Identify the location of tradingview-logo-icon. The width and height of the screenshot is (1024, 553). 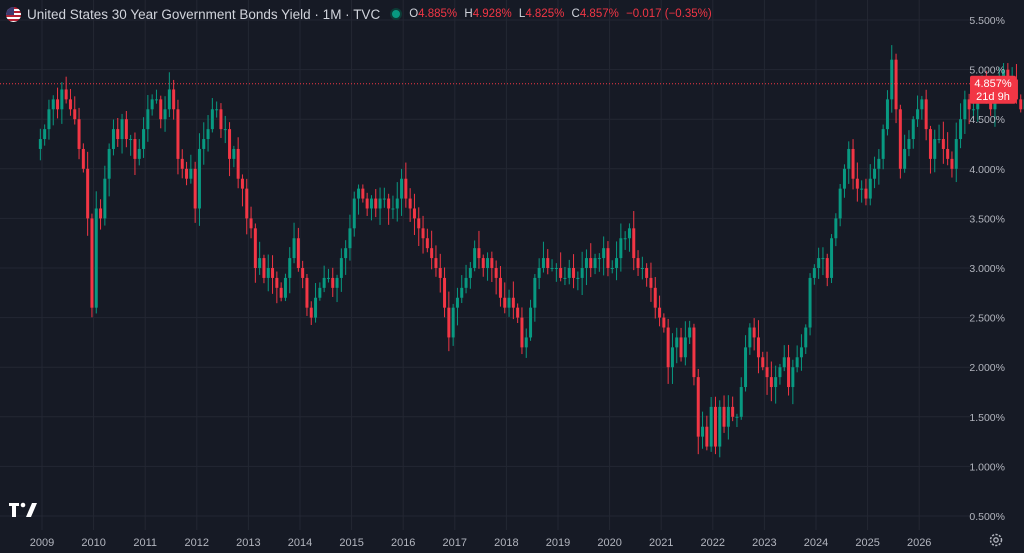
(23, 510).